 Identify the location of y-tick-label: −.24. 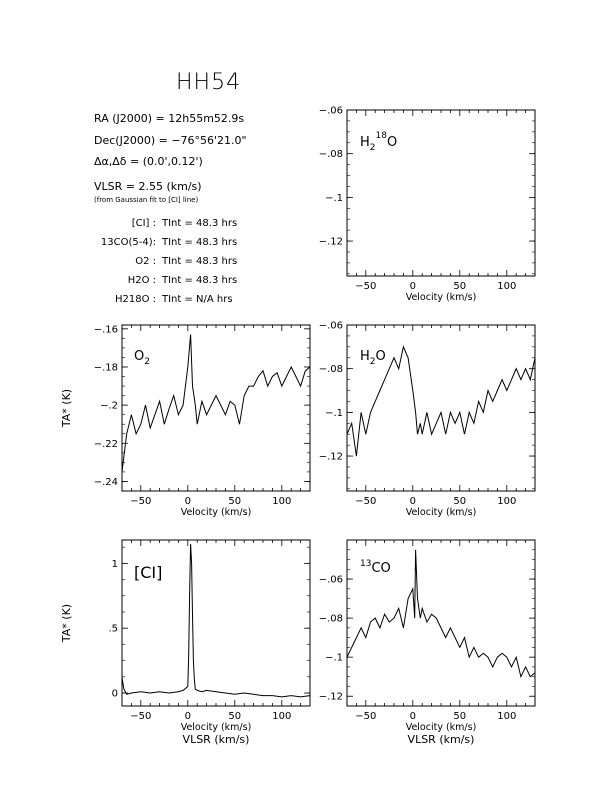
(106, 482).